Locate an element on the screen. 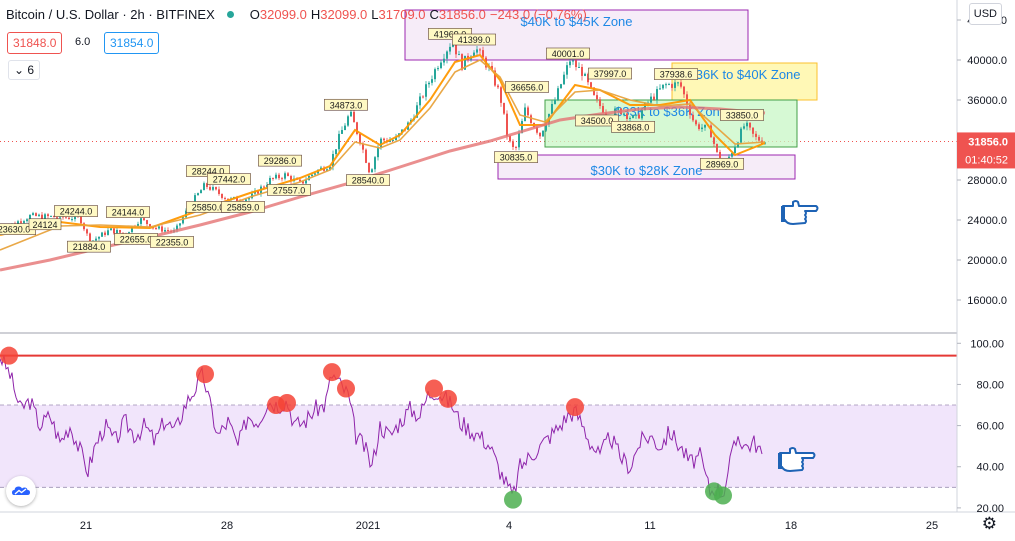 The width and height of the screenshot is (1015, 541). price-callout-label: 24144.0 is located at coordinates (128, 213).